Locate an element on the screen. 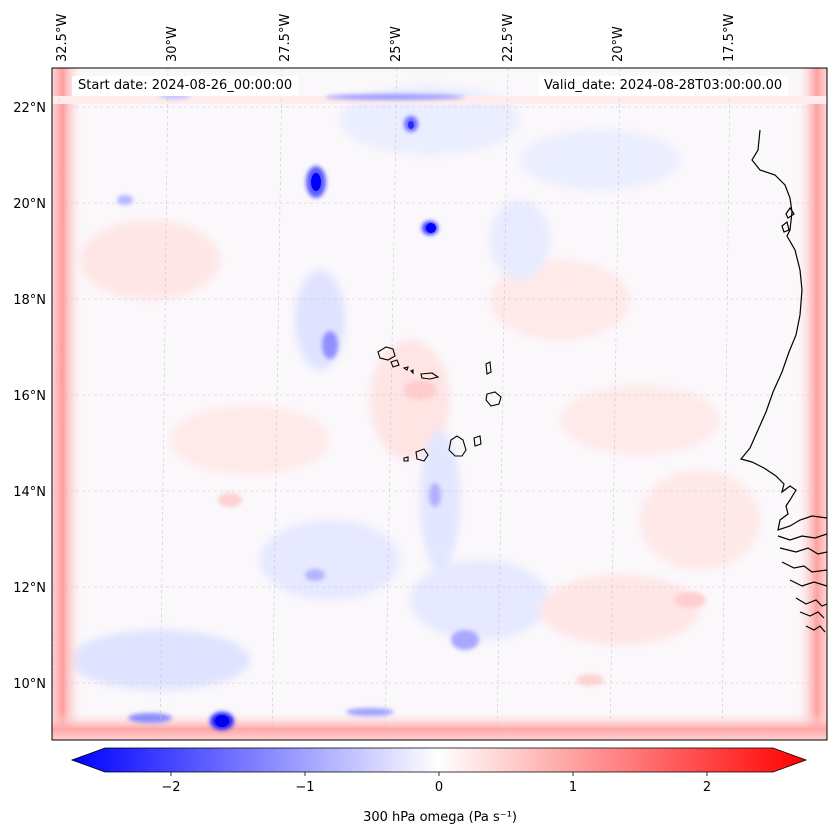 This screenshot has height=839, width=837. lat-label: 16°N is located at coordinates (29, 396).